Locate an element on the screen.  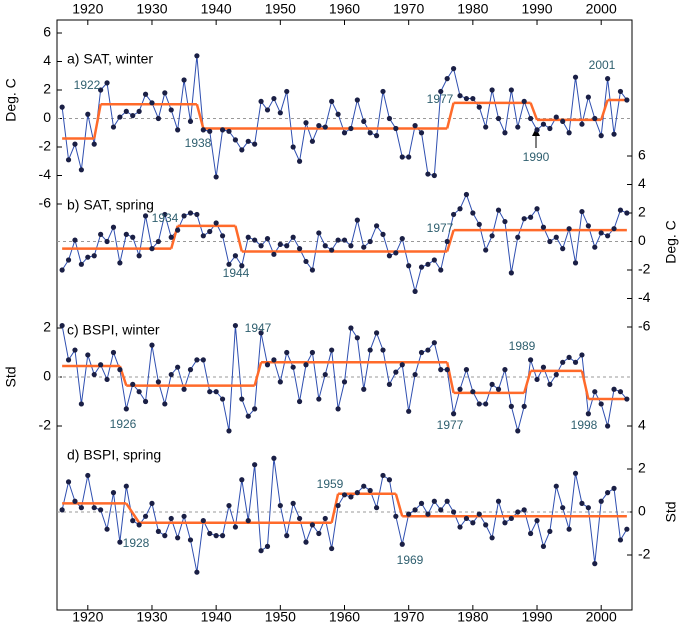
y-tick-label: -6 is located at coordinates (644, 326).